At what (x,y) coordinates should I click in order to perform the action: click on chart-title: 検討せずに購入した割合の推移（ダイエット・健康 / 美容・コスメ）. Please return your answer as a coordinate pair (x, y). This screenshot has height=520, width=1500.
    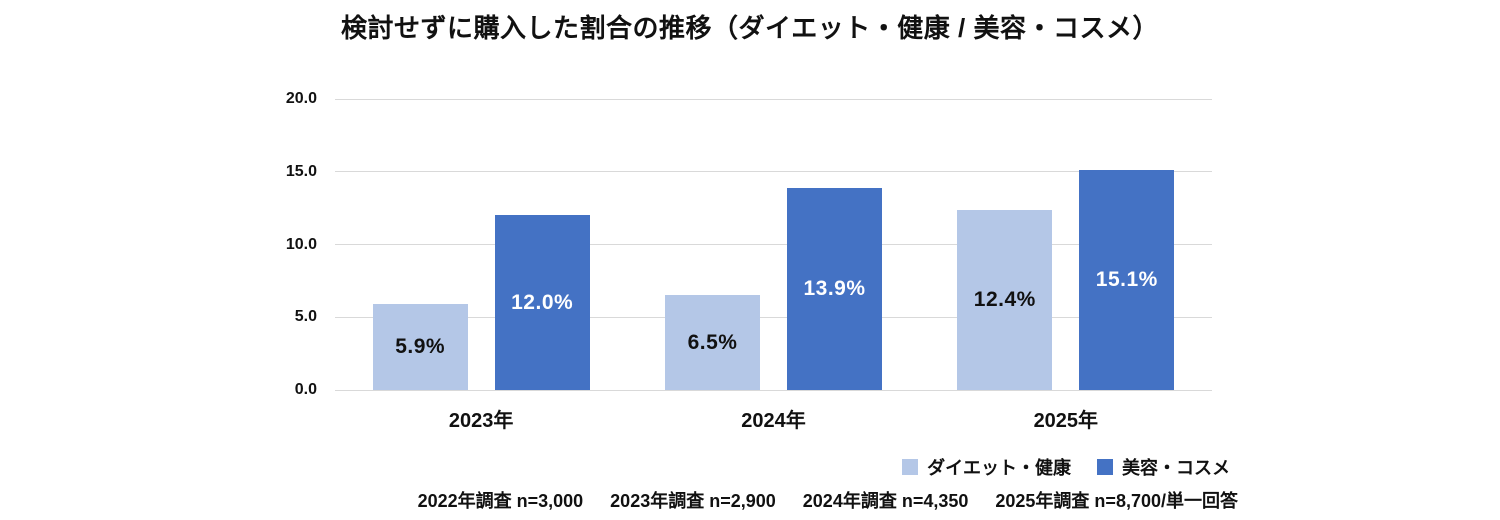
    Looking at the image, I should click on (750, 28).